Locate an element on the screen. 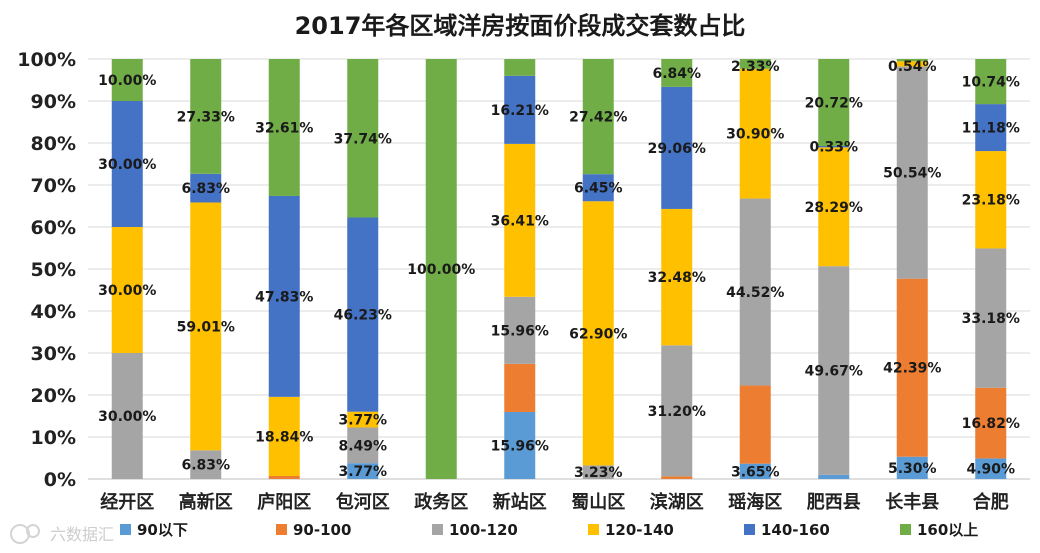 The image size is (1040, 553). x-tick-label: 滨湖区 is located at coordinates (677, 502).